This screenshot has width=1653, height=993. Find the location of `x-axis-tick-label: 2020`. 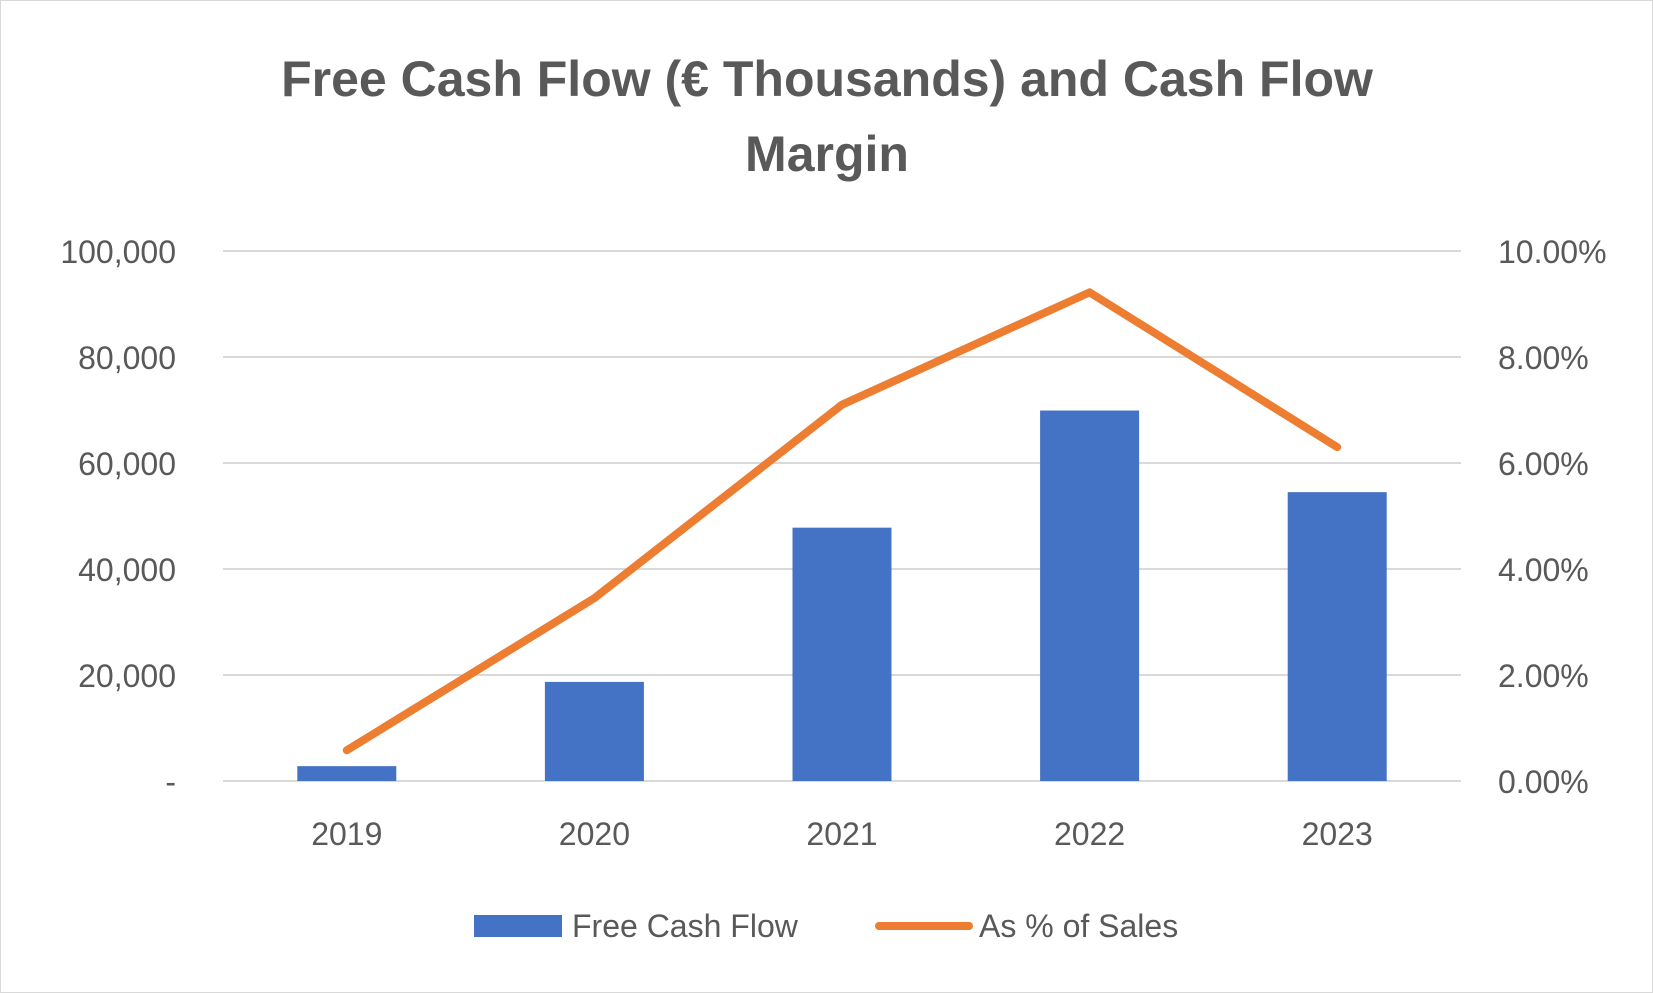

x-axis-tick-label: 2020 is located at coordinates (594, 834).